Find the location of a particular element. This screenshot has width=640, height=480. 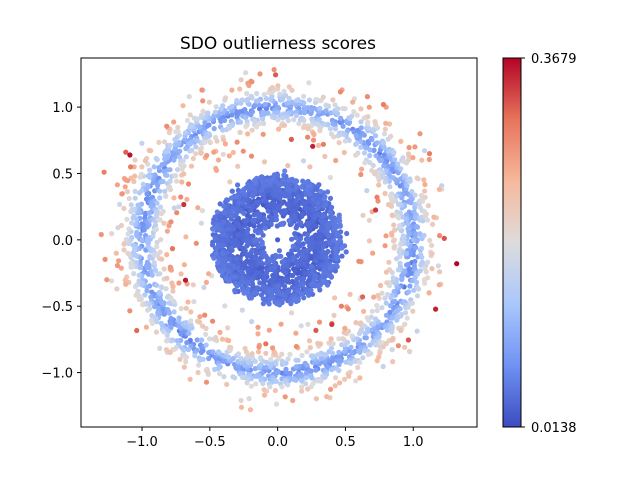

x-tick-label: 1.0 is located at coordinates (413, 442).